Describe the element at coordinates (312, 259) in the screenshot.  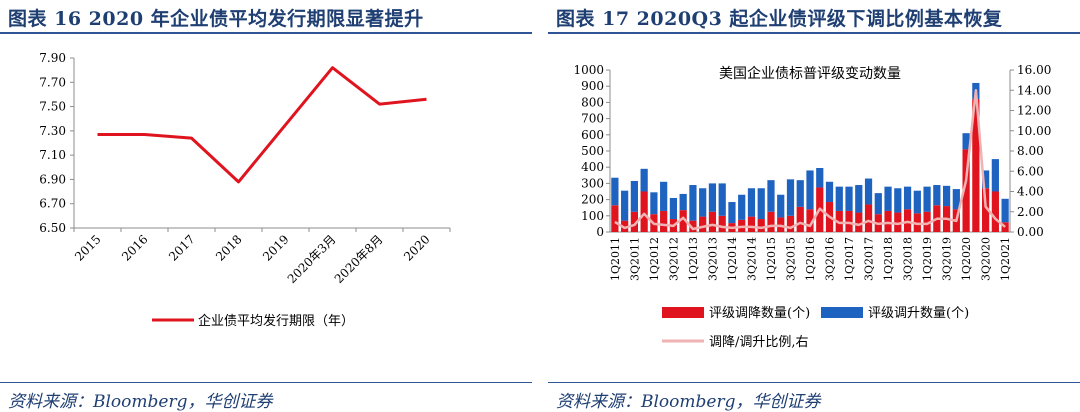
I see `x-tick-label: 2020年3月` at that location.